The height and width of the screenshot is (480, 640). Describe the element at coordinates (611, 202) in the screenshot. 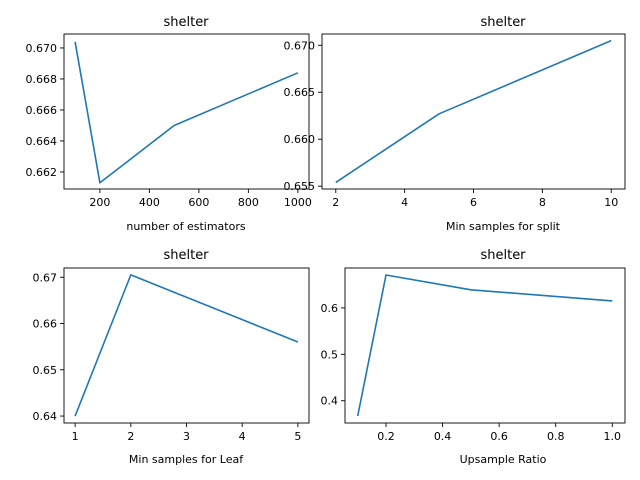

I see `x-tick-label: 10` at that location.